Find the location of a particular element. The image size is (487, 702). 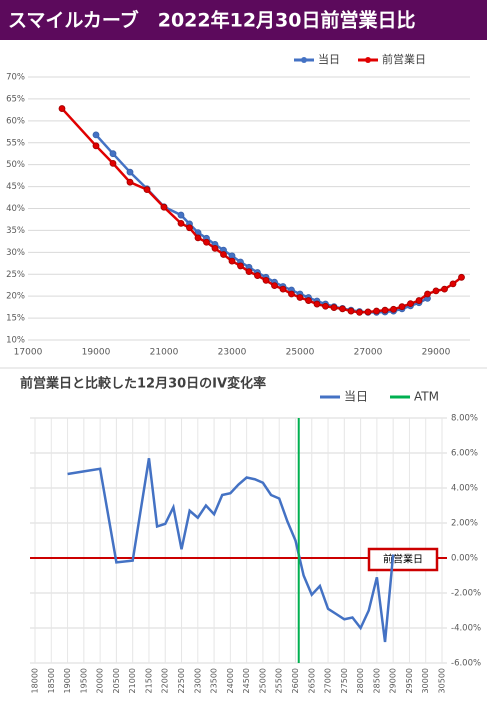

reference-label-box is located at coordinates (403, 559).